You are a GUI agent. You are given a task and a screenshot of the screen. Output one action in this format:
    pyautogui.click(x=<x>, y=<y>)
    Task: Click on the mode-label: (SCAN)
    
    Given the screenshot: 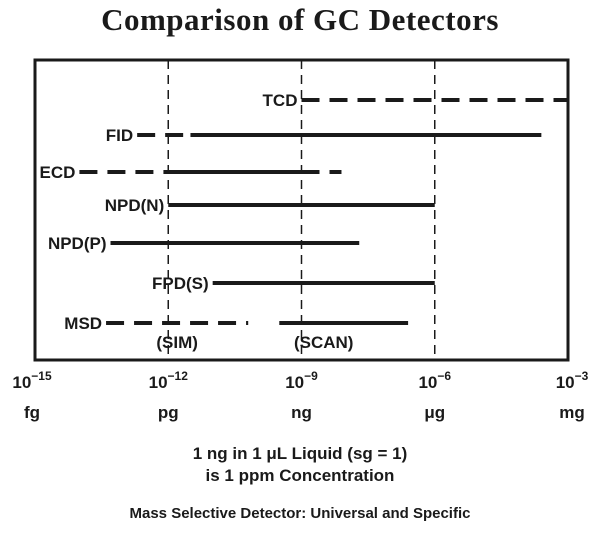 What is the action you would take?
    pyautogui.click(x=324, y=342)
    